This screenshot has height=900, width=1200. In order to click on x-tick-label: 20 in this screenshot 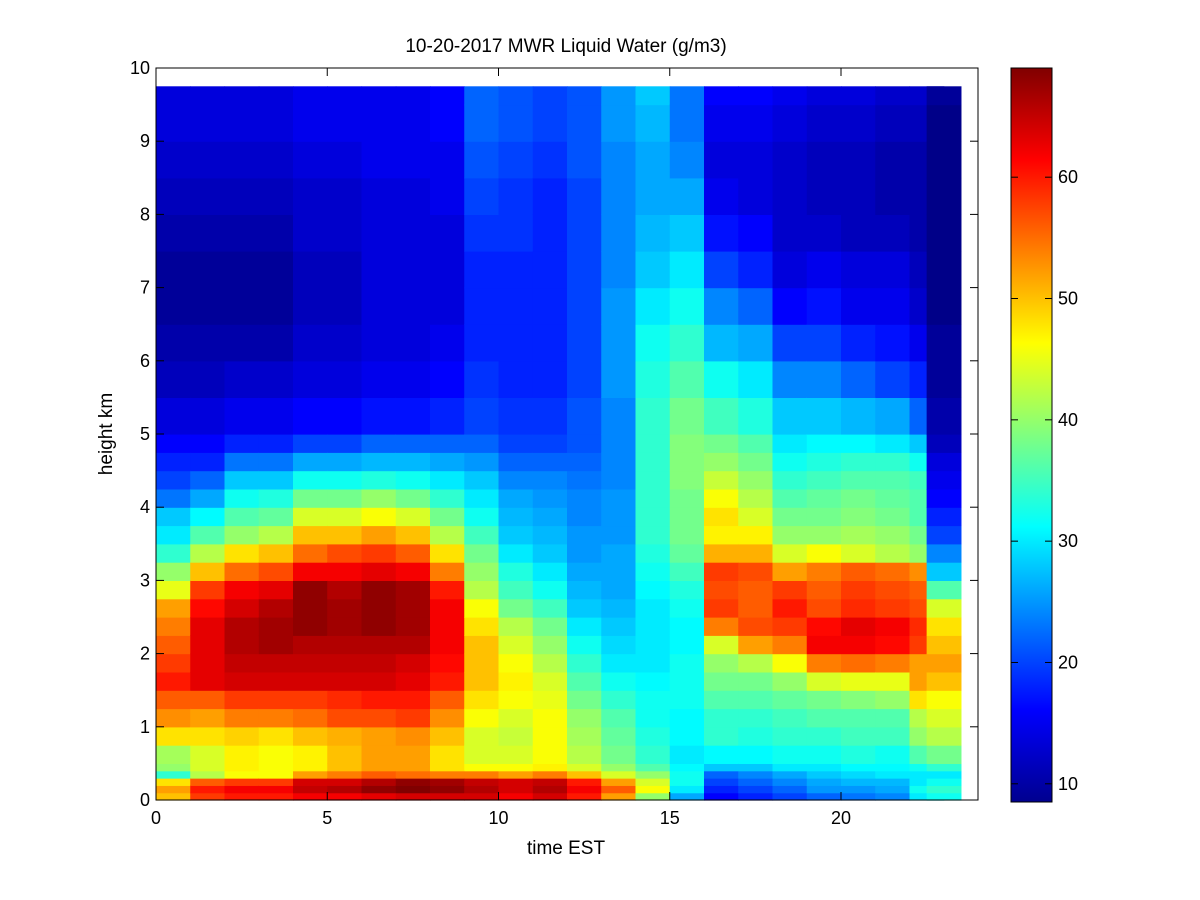, I will do `click(841, 818)`.